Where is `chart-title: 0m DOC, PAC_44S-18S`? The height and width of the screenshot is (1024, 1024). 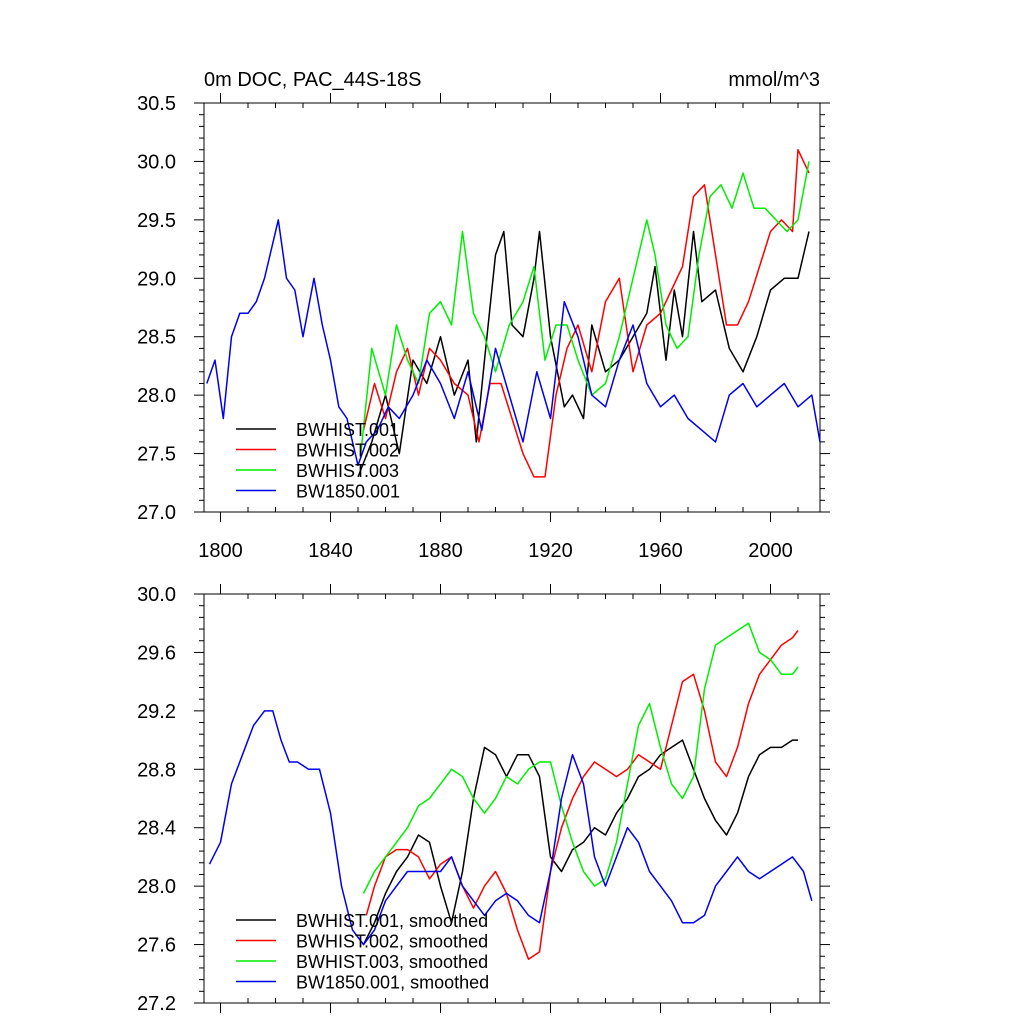
chart-title: 0m DOC, PAC_44S-18S is located at coordinates (313, 80).